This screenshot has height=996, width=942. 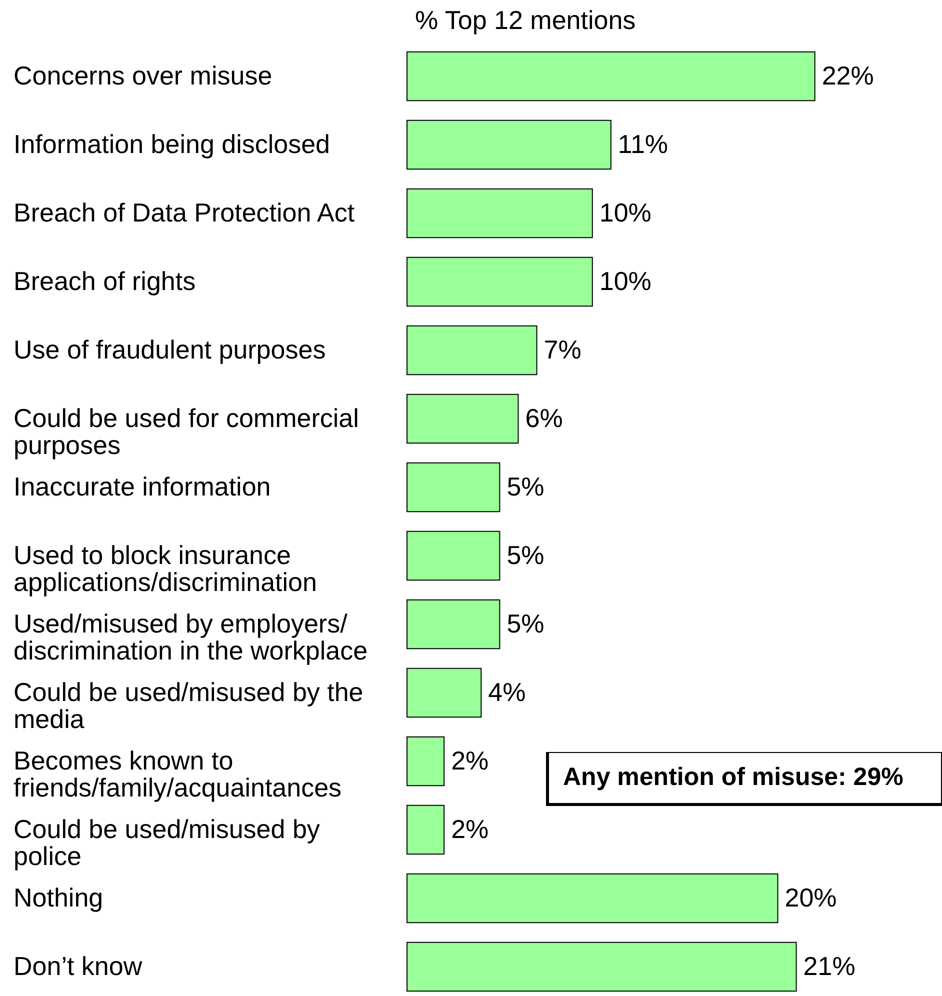 I want to click on y-tick-label: Information being disclosed, so click(x=172, y=143).